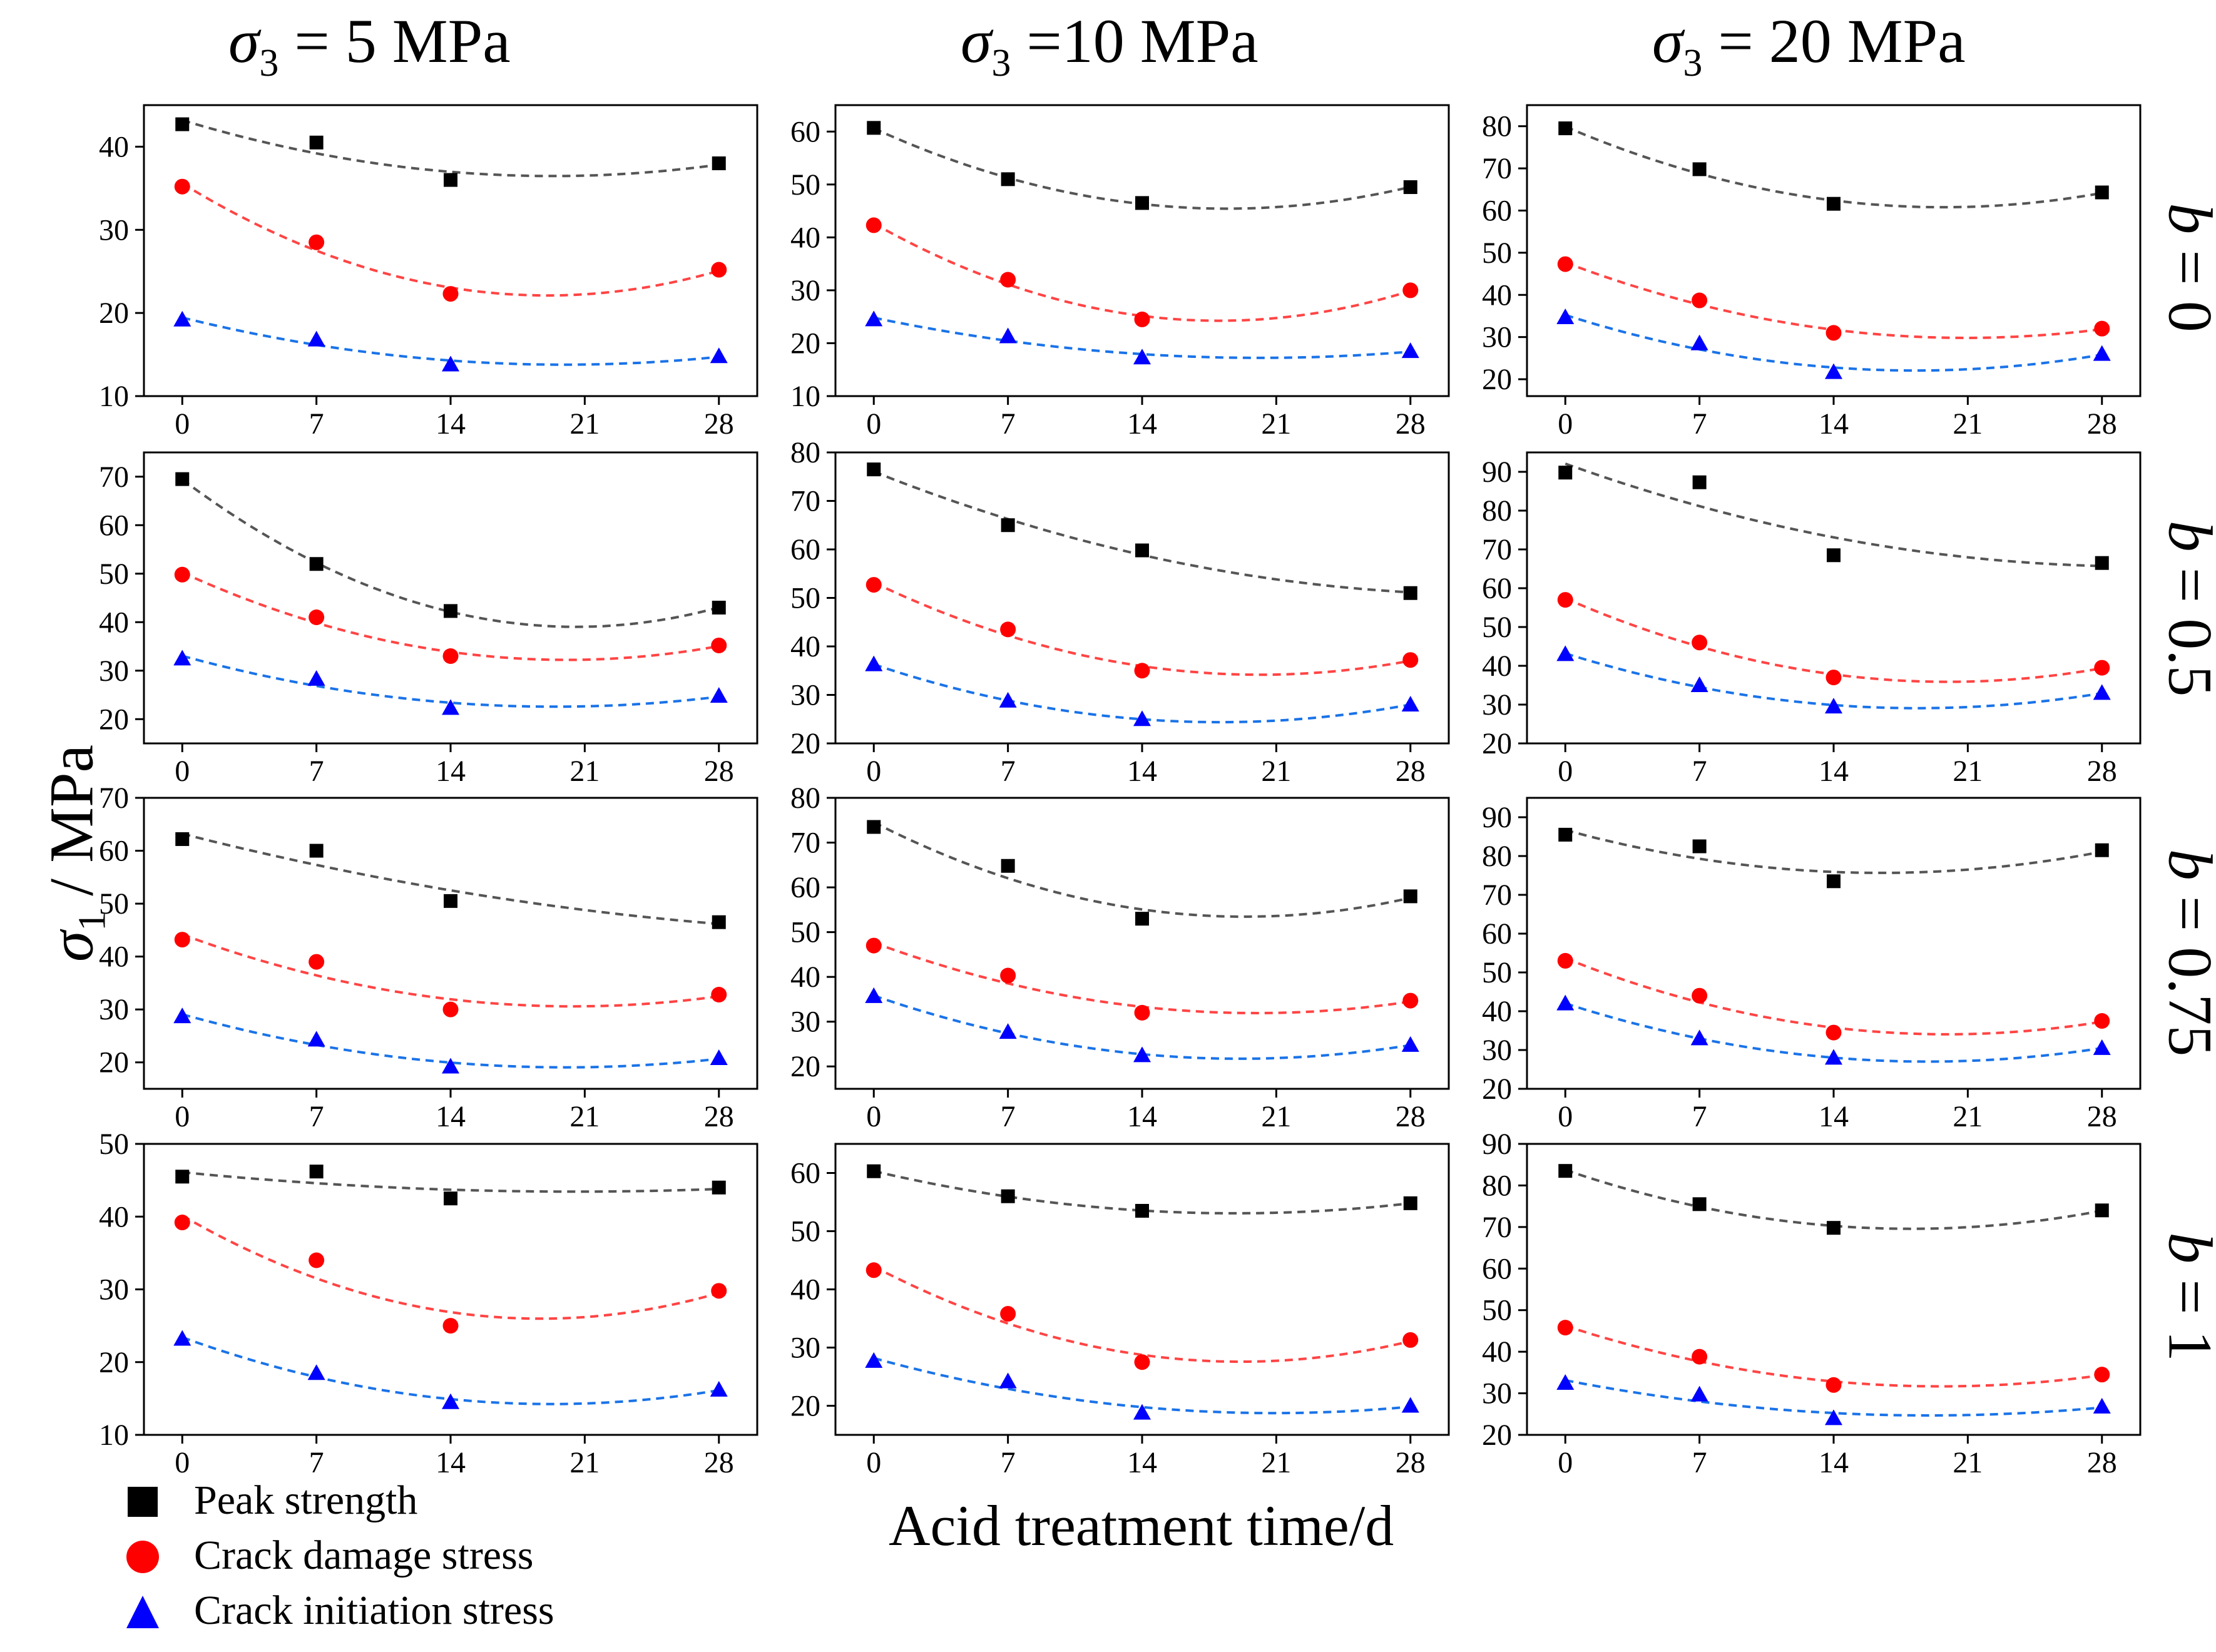 The width and height of the screenshot is (2216, 1652). What do you see at coordinates (1497, 972) in the screenshot?
I see `y-tick-label: 50` at bounding box center [1497, 972].